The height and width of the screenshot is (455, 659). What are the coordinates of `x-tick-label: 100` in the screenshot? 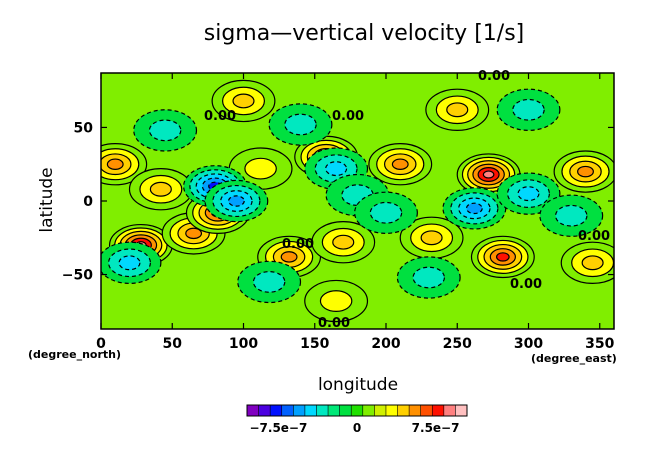 It's located at (243, 344).